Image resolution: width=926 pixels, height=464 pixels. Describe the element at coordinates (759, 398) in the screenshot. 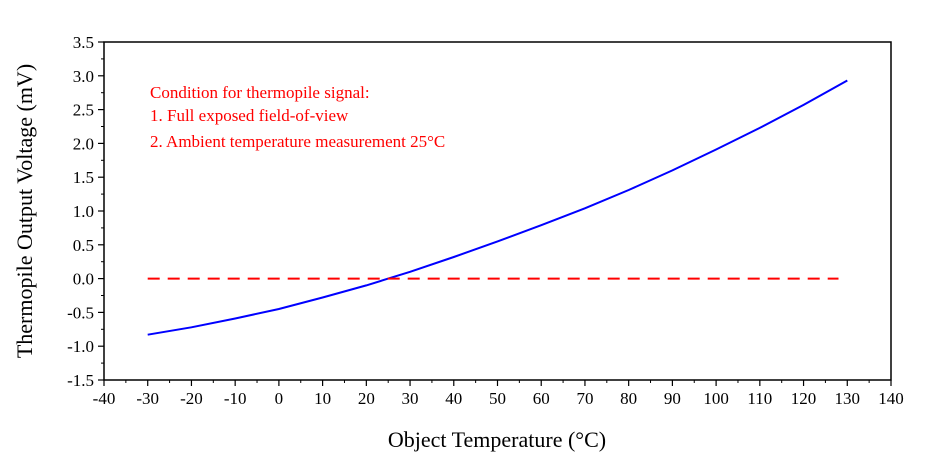

I see `x-tick-label: 110` at that location.